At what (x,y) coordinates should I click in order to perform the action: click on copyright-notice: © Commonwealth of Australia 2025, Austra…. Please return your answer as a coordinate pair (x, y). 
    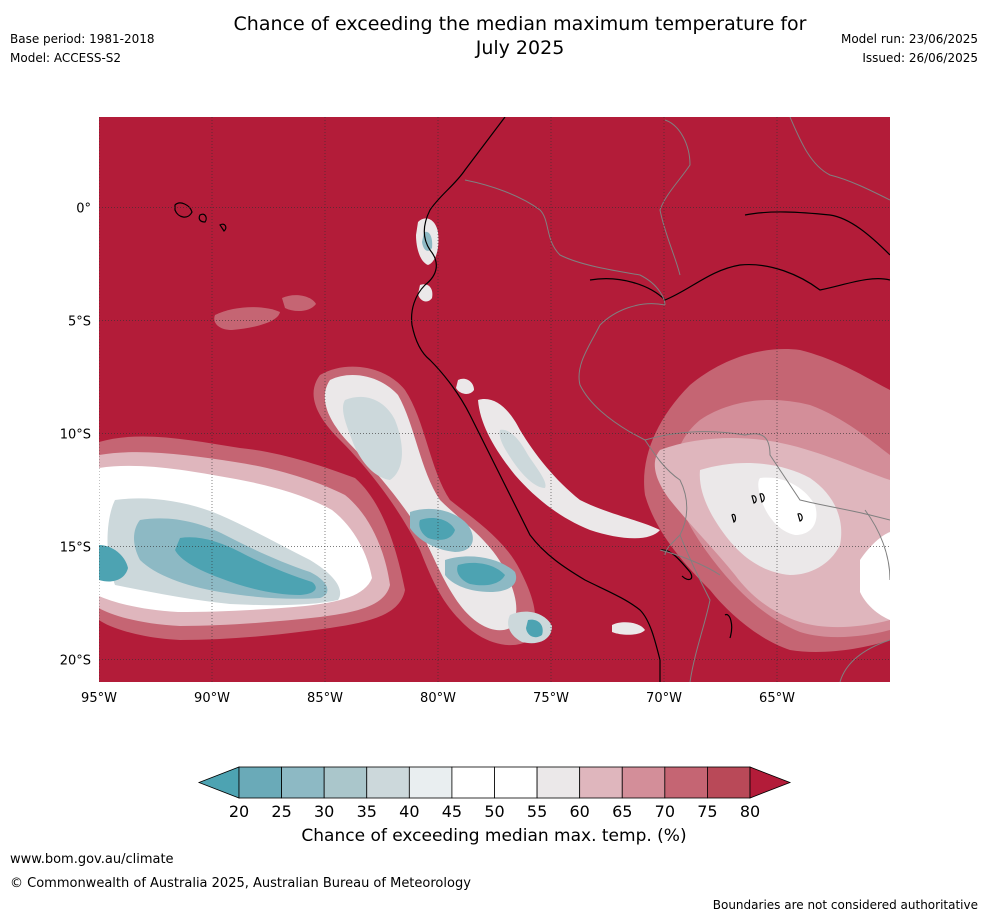
    Looking at the image, I should click on (240, 883).